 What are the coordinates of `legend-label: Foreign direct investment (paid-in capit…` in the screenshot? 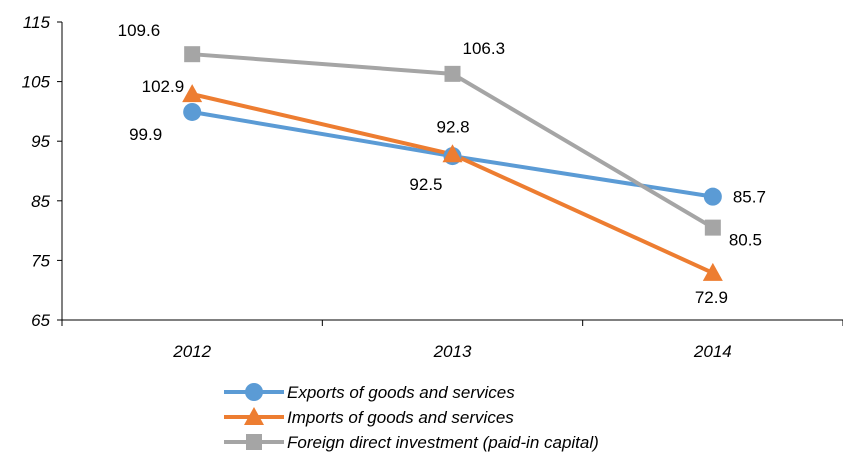 It's located at (443, 442).